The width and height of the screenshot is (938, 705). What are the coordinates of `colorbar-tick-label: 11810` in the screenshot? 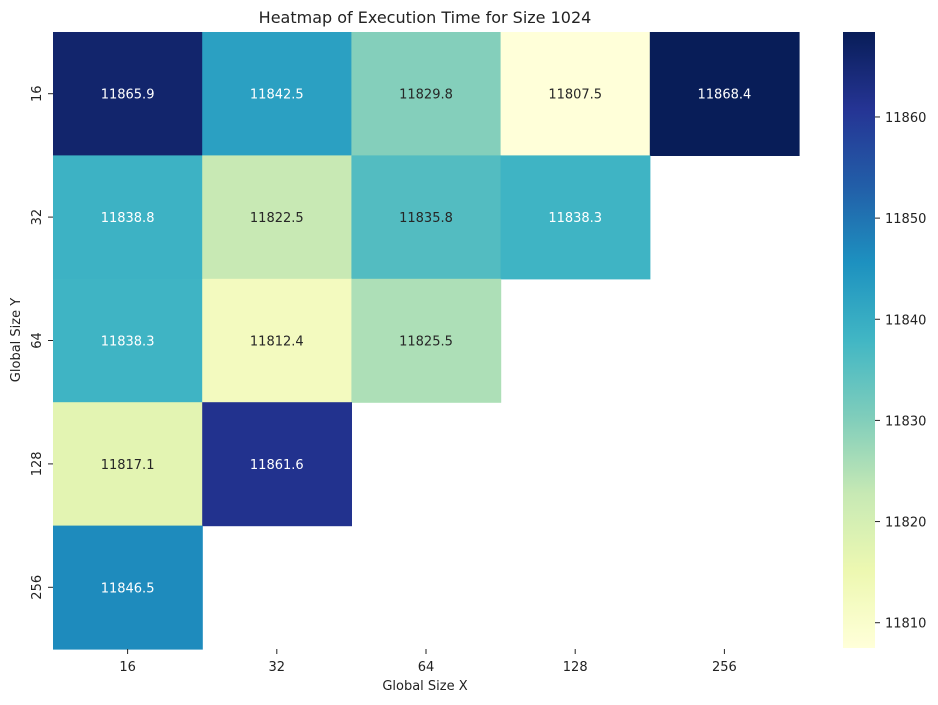 It's located at (905, 624).